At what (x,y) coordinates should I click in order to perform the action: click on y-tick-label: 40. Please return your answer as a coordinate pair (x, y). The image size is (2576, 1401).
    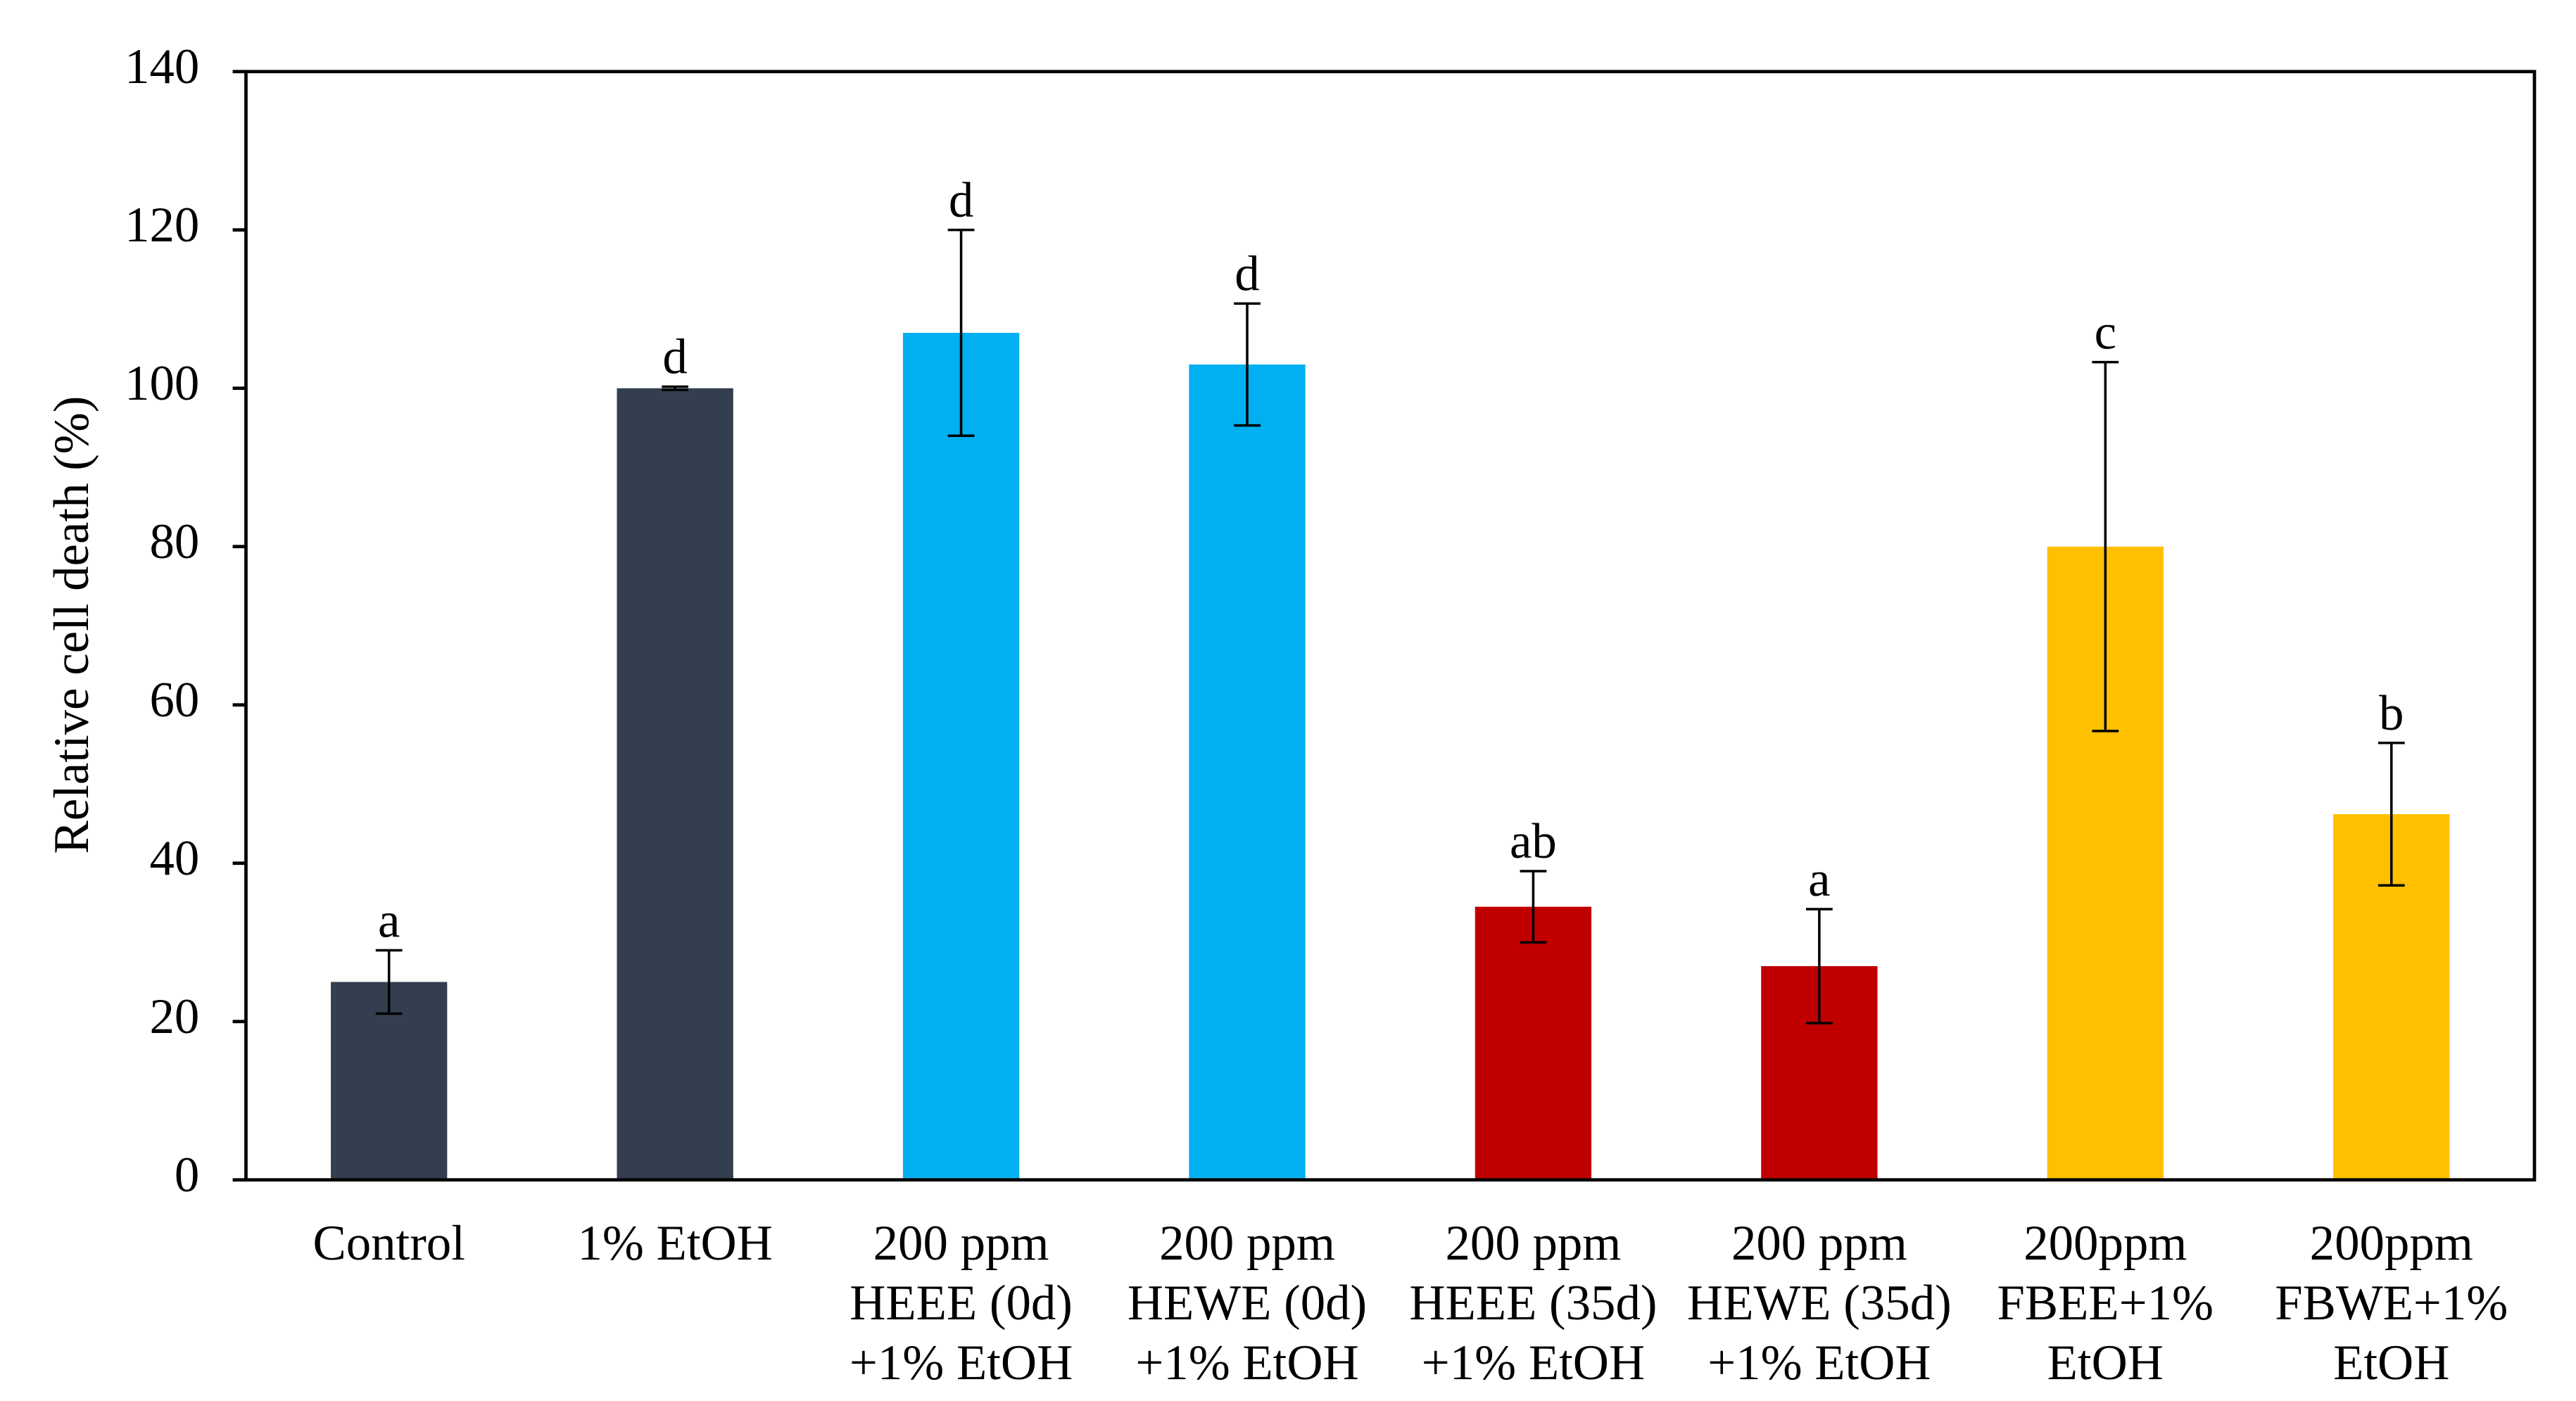
    Looking at the image, I should click on (175, 858).